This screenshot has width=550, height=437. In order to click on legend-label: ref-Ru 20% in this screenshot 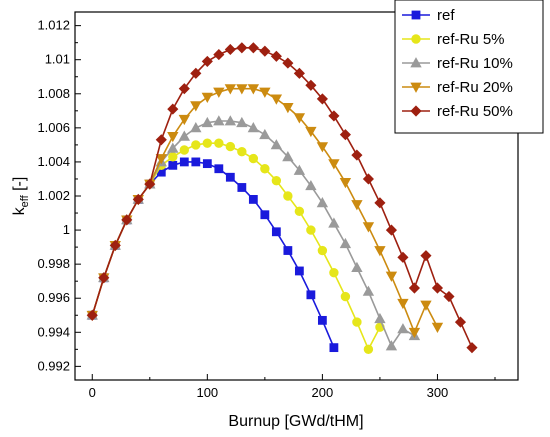, I will do `click(475, 87)`.